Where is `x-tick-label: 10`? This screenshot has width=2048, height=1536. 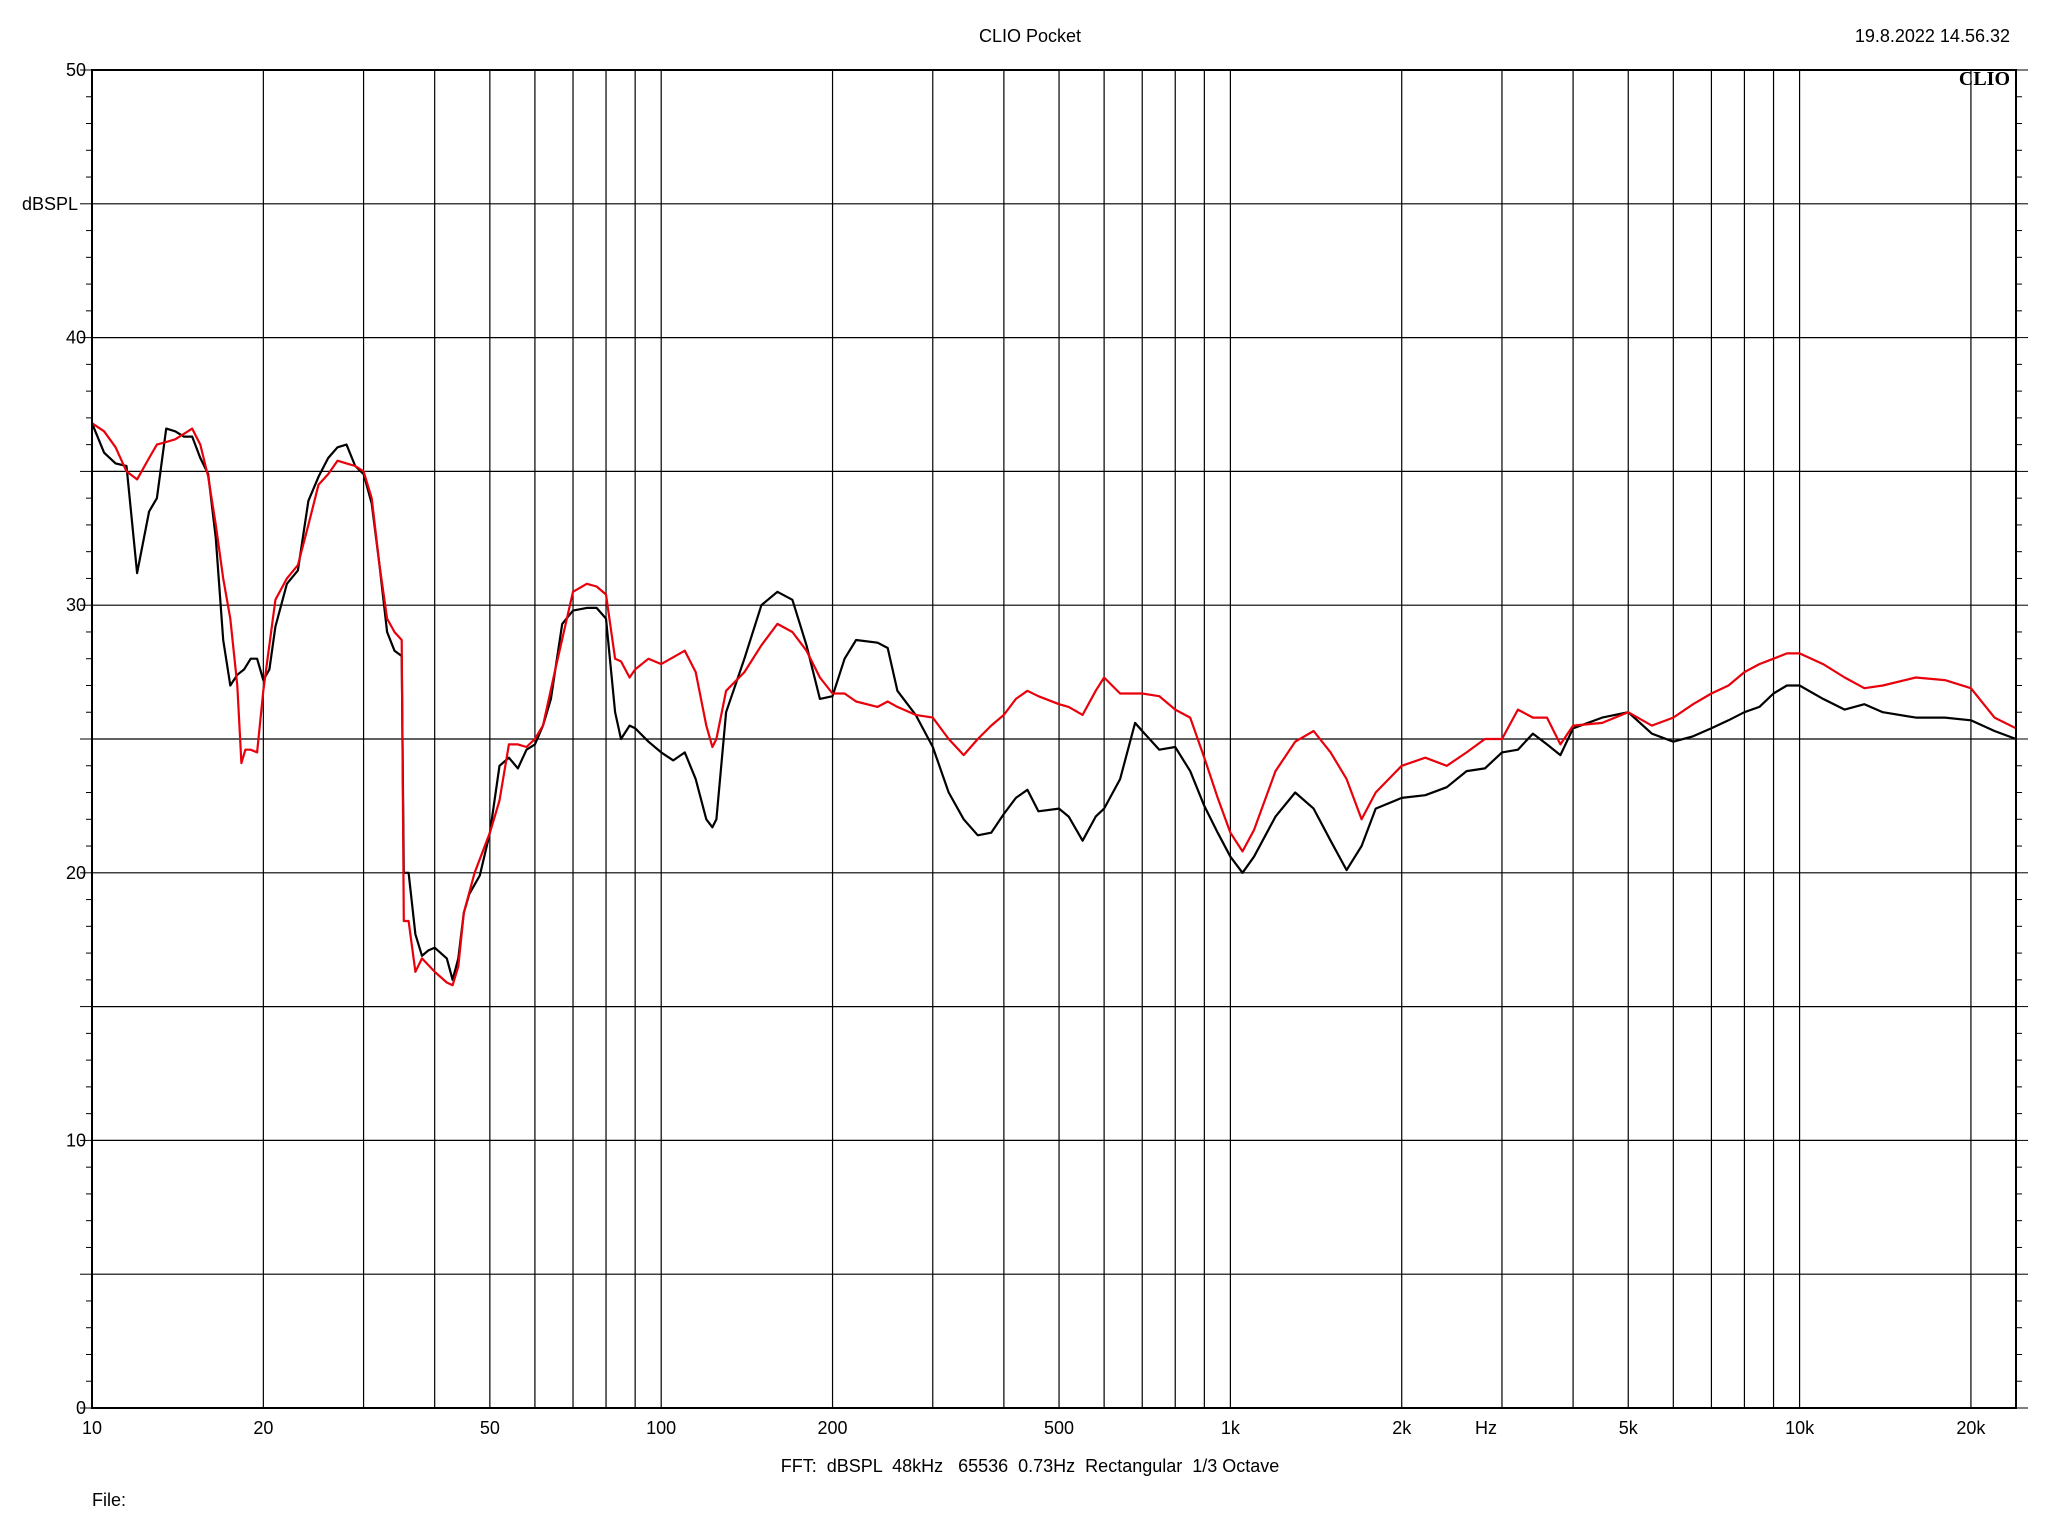 x-tick-label: 10 is located at coordinates (92, 1428).